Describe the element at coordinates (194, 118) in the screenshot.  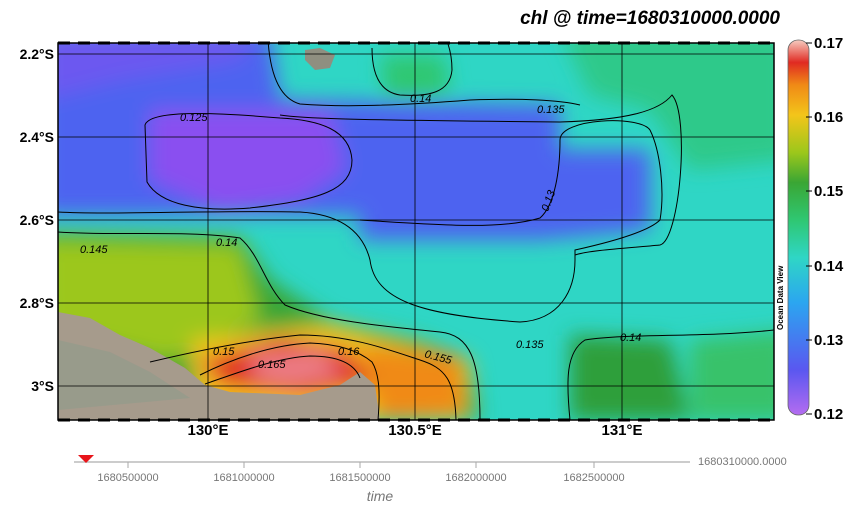
I see `contour-label: 0.125` at that location.